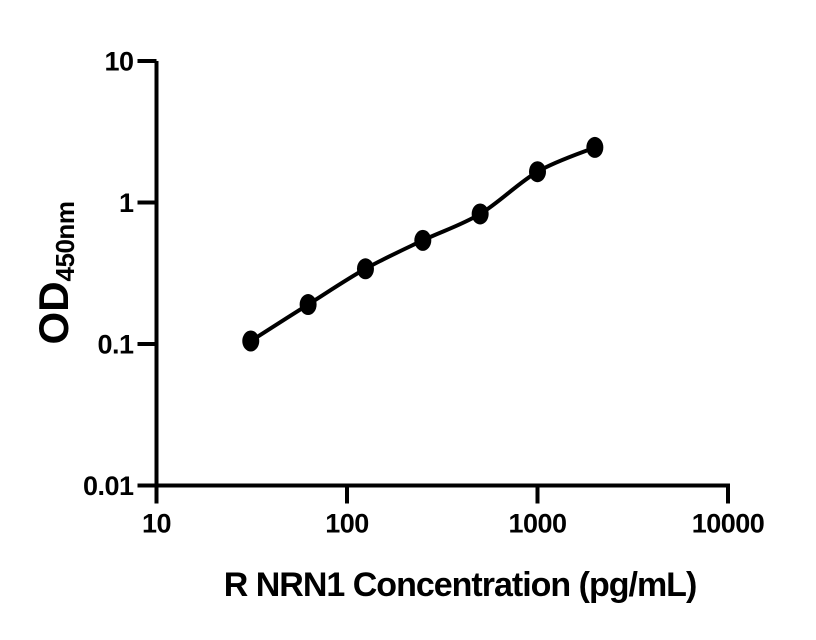 Image resolution: width=816 pixels, height=640 pixels. I want to click on y-axis-title: OD450nm, so click(55, 273).